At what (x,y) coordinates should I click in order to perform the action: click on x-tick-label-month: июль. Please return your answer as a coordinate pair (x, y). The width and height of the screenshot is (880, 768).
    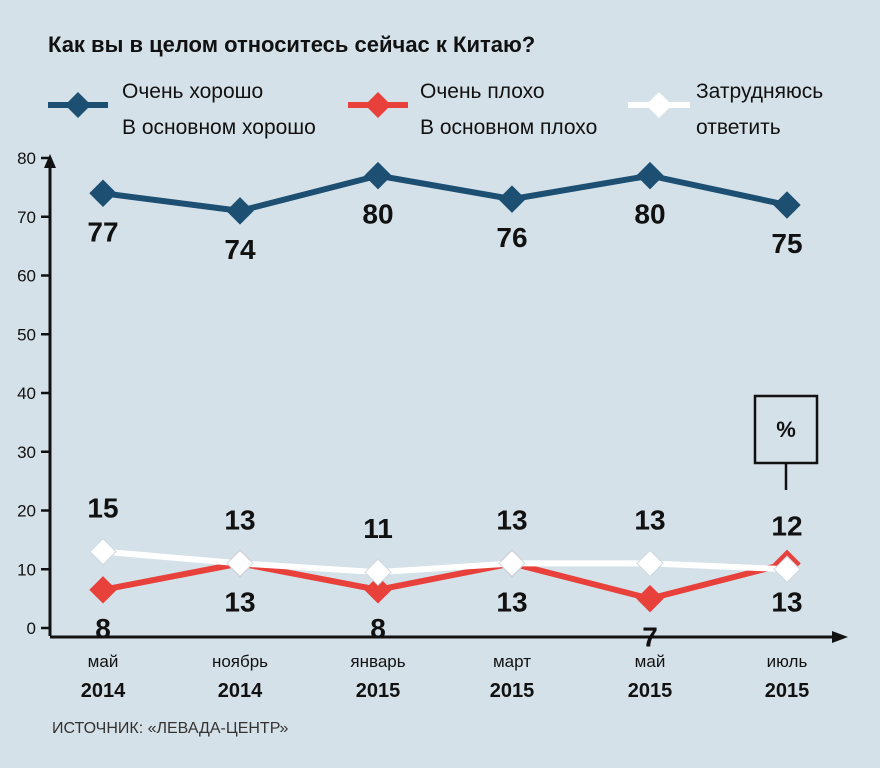
    Looking at the image, I should click on (787, 661).